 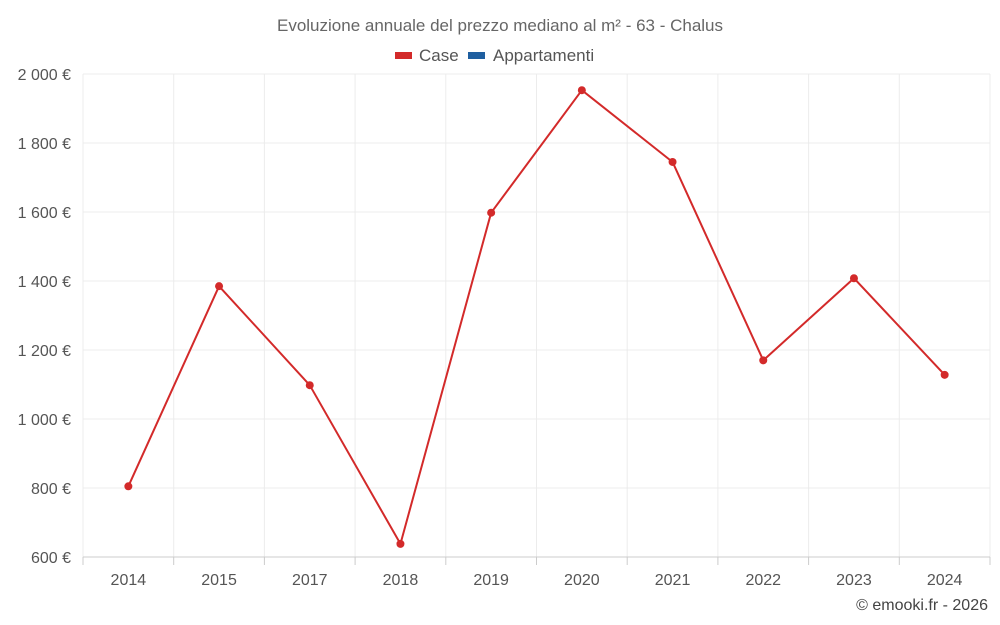 I want to click on y-tick-label: 1 600 €, so click(x=44, y=213).